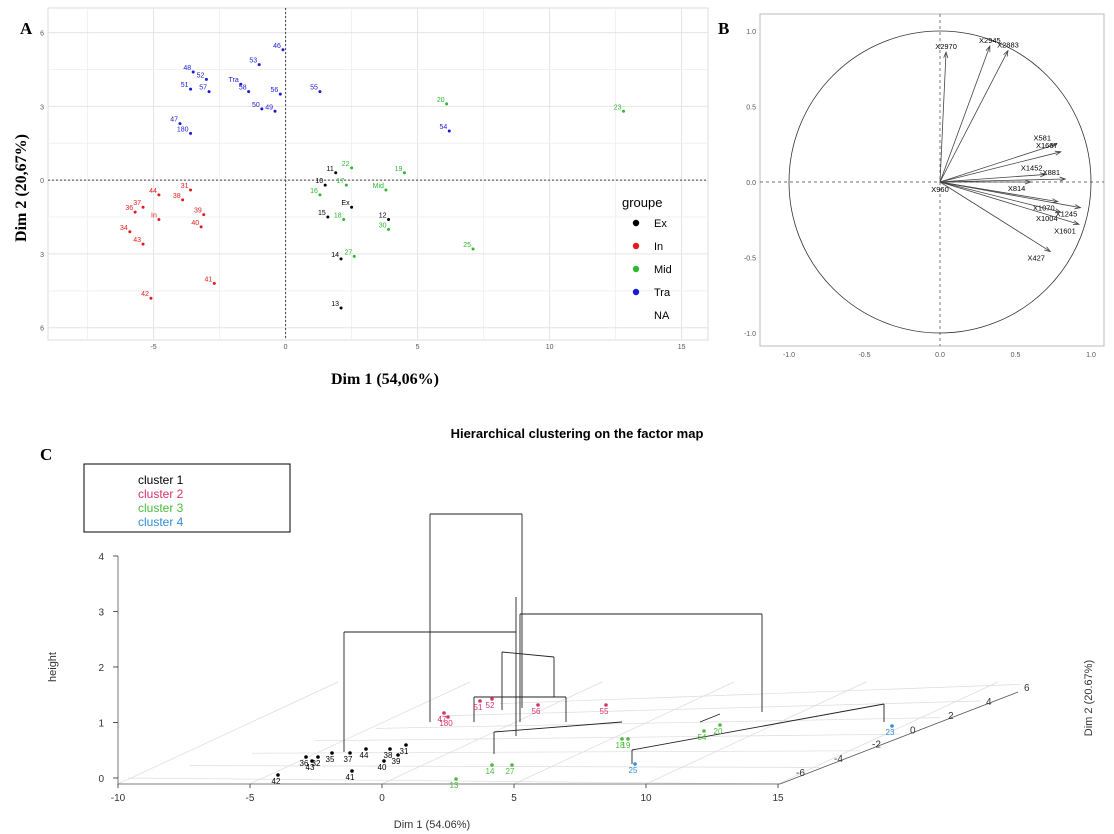 This screenshot has height=834, width=1114. I want to click on z-tick-label: 2, so click(101, 668).